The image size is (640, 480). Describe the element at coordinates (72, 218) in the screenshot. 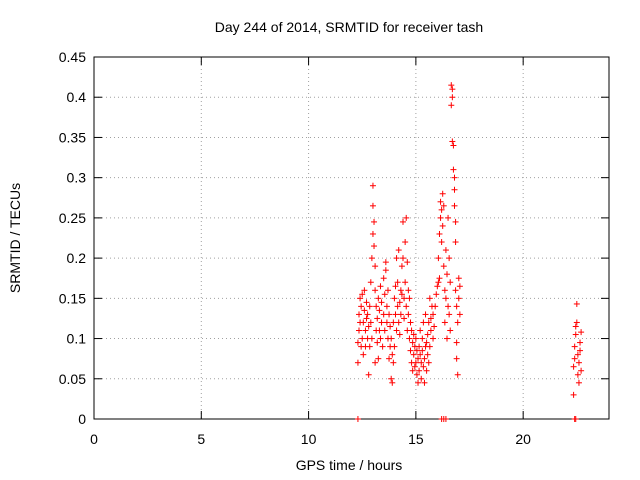

I see `y-tick-label: 0.25` at that location.